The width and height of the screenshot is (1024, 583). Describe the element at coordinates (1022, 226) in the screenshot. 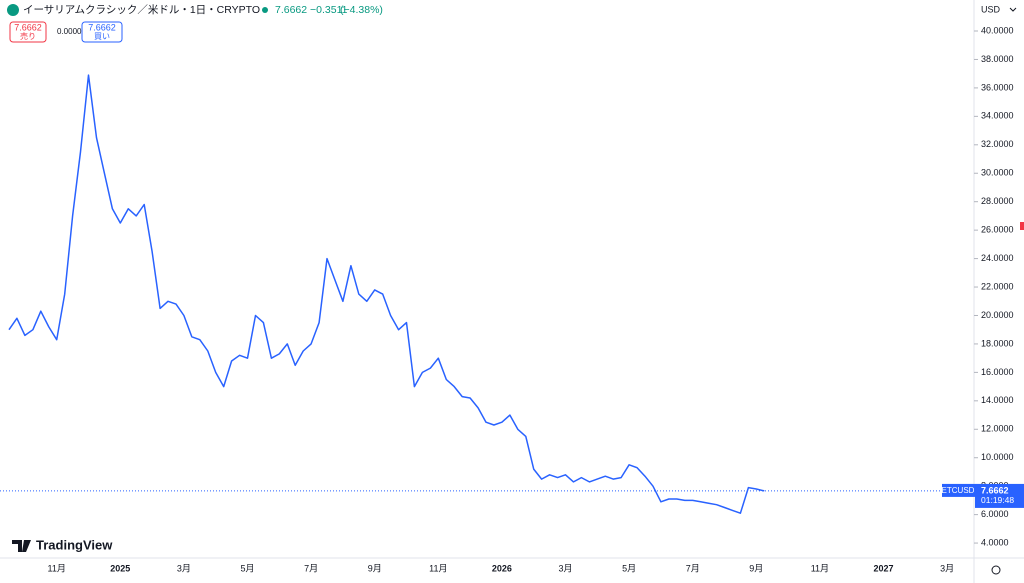

I see `side-marker` at that location.